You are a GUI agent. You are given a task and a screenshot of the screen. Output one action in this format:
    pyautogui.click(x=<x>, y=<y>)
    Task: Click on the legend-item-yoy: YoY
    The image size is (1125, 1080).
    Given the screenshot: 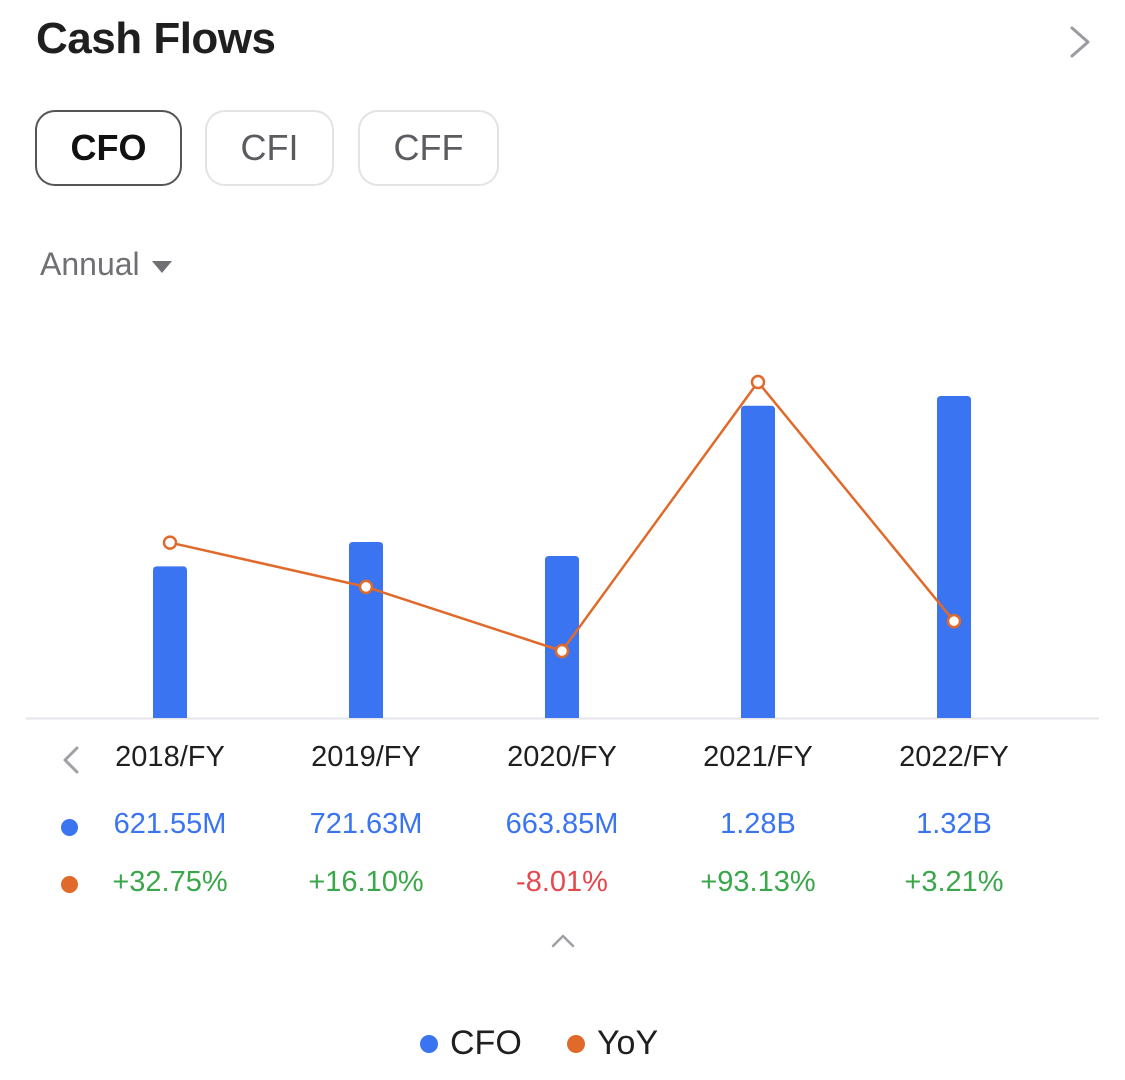 What is the action you would take?
    pyautogui.click(x=612, y=1043)
    